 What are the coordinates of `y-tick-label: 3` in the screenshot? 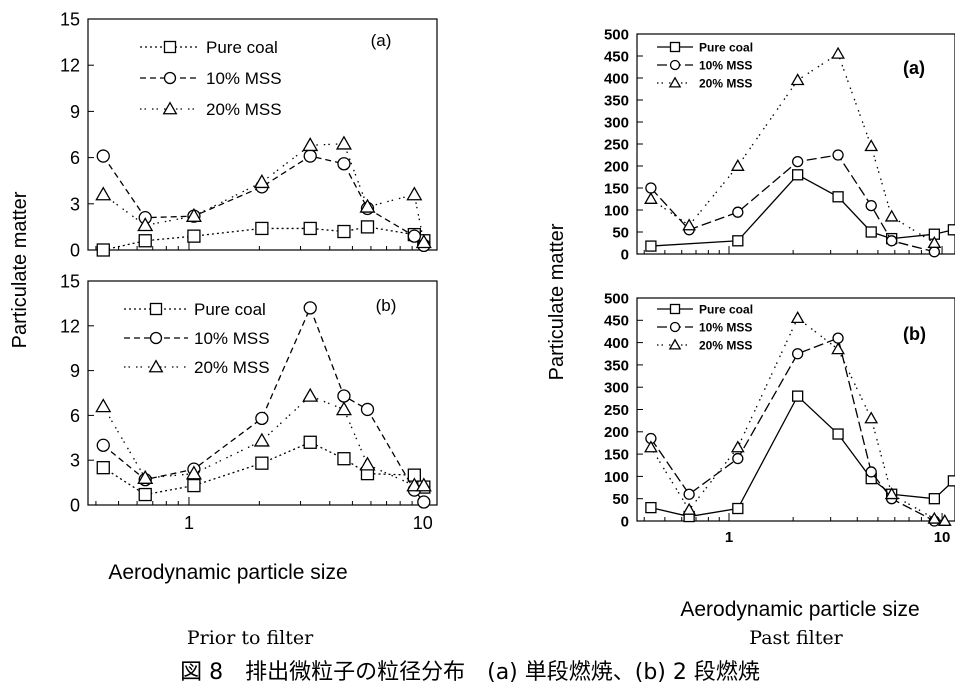 It's located at (75, 461).